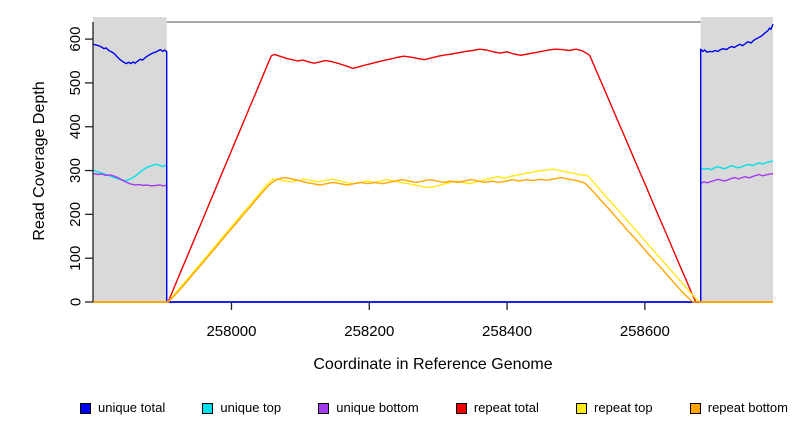  I want to click on legend-item-repeat-top: repeat top, so click(614, 408).